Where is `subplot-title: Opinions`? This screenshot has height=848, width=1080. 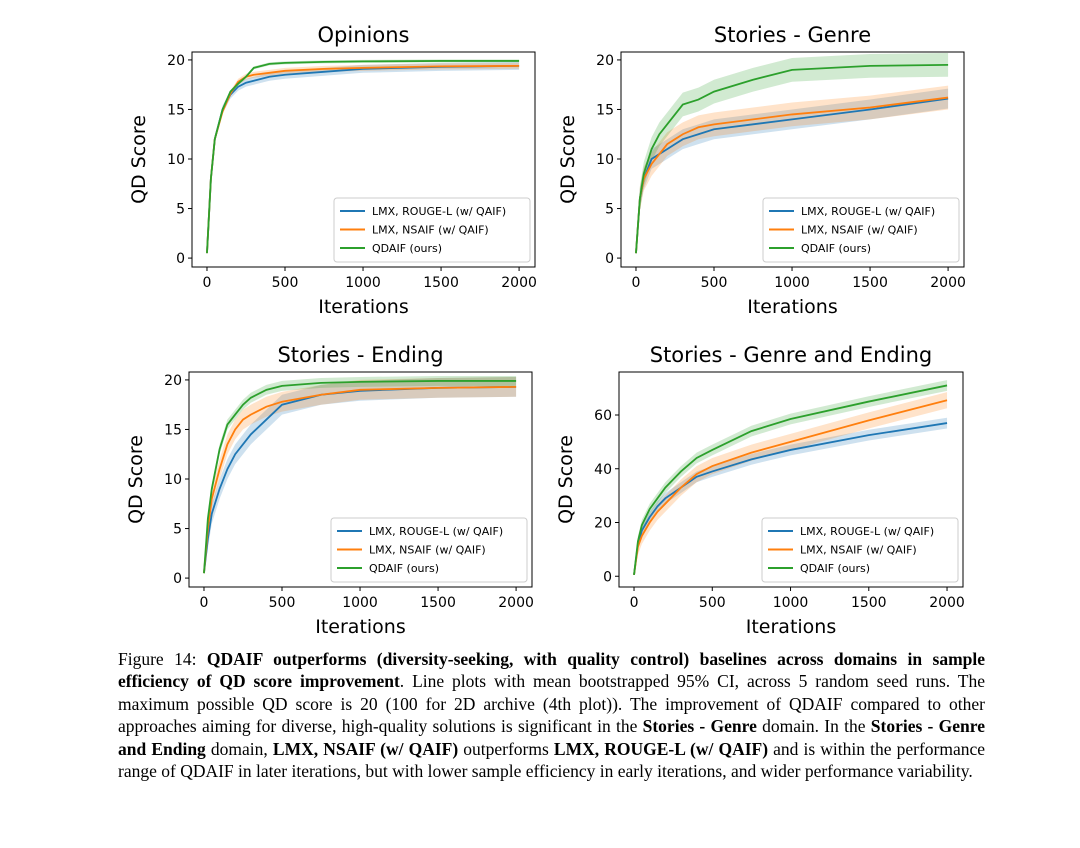 subplot-title: Opinions is located at coordinates (364, 35).